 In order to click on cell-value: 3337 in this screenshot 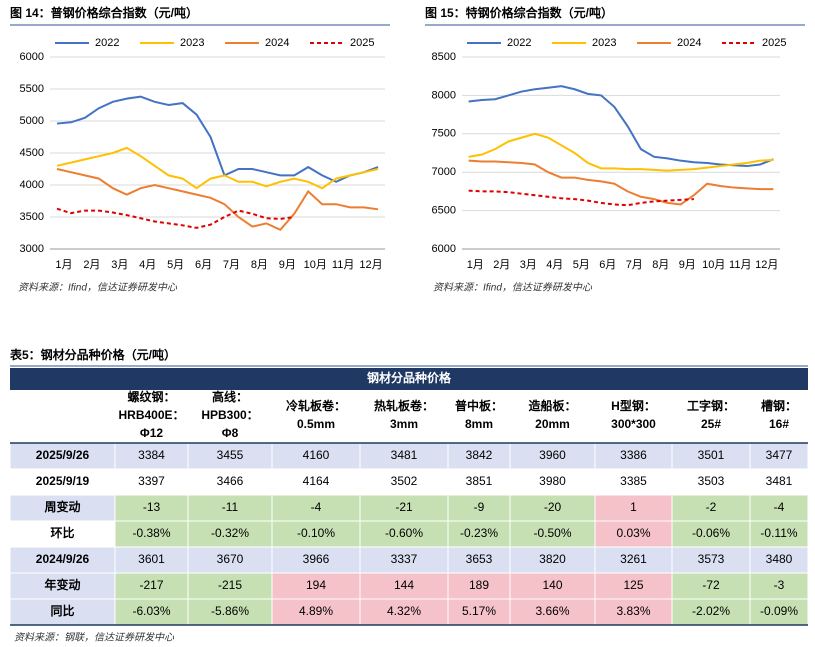, I will do `click(404, 559)`.